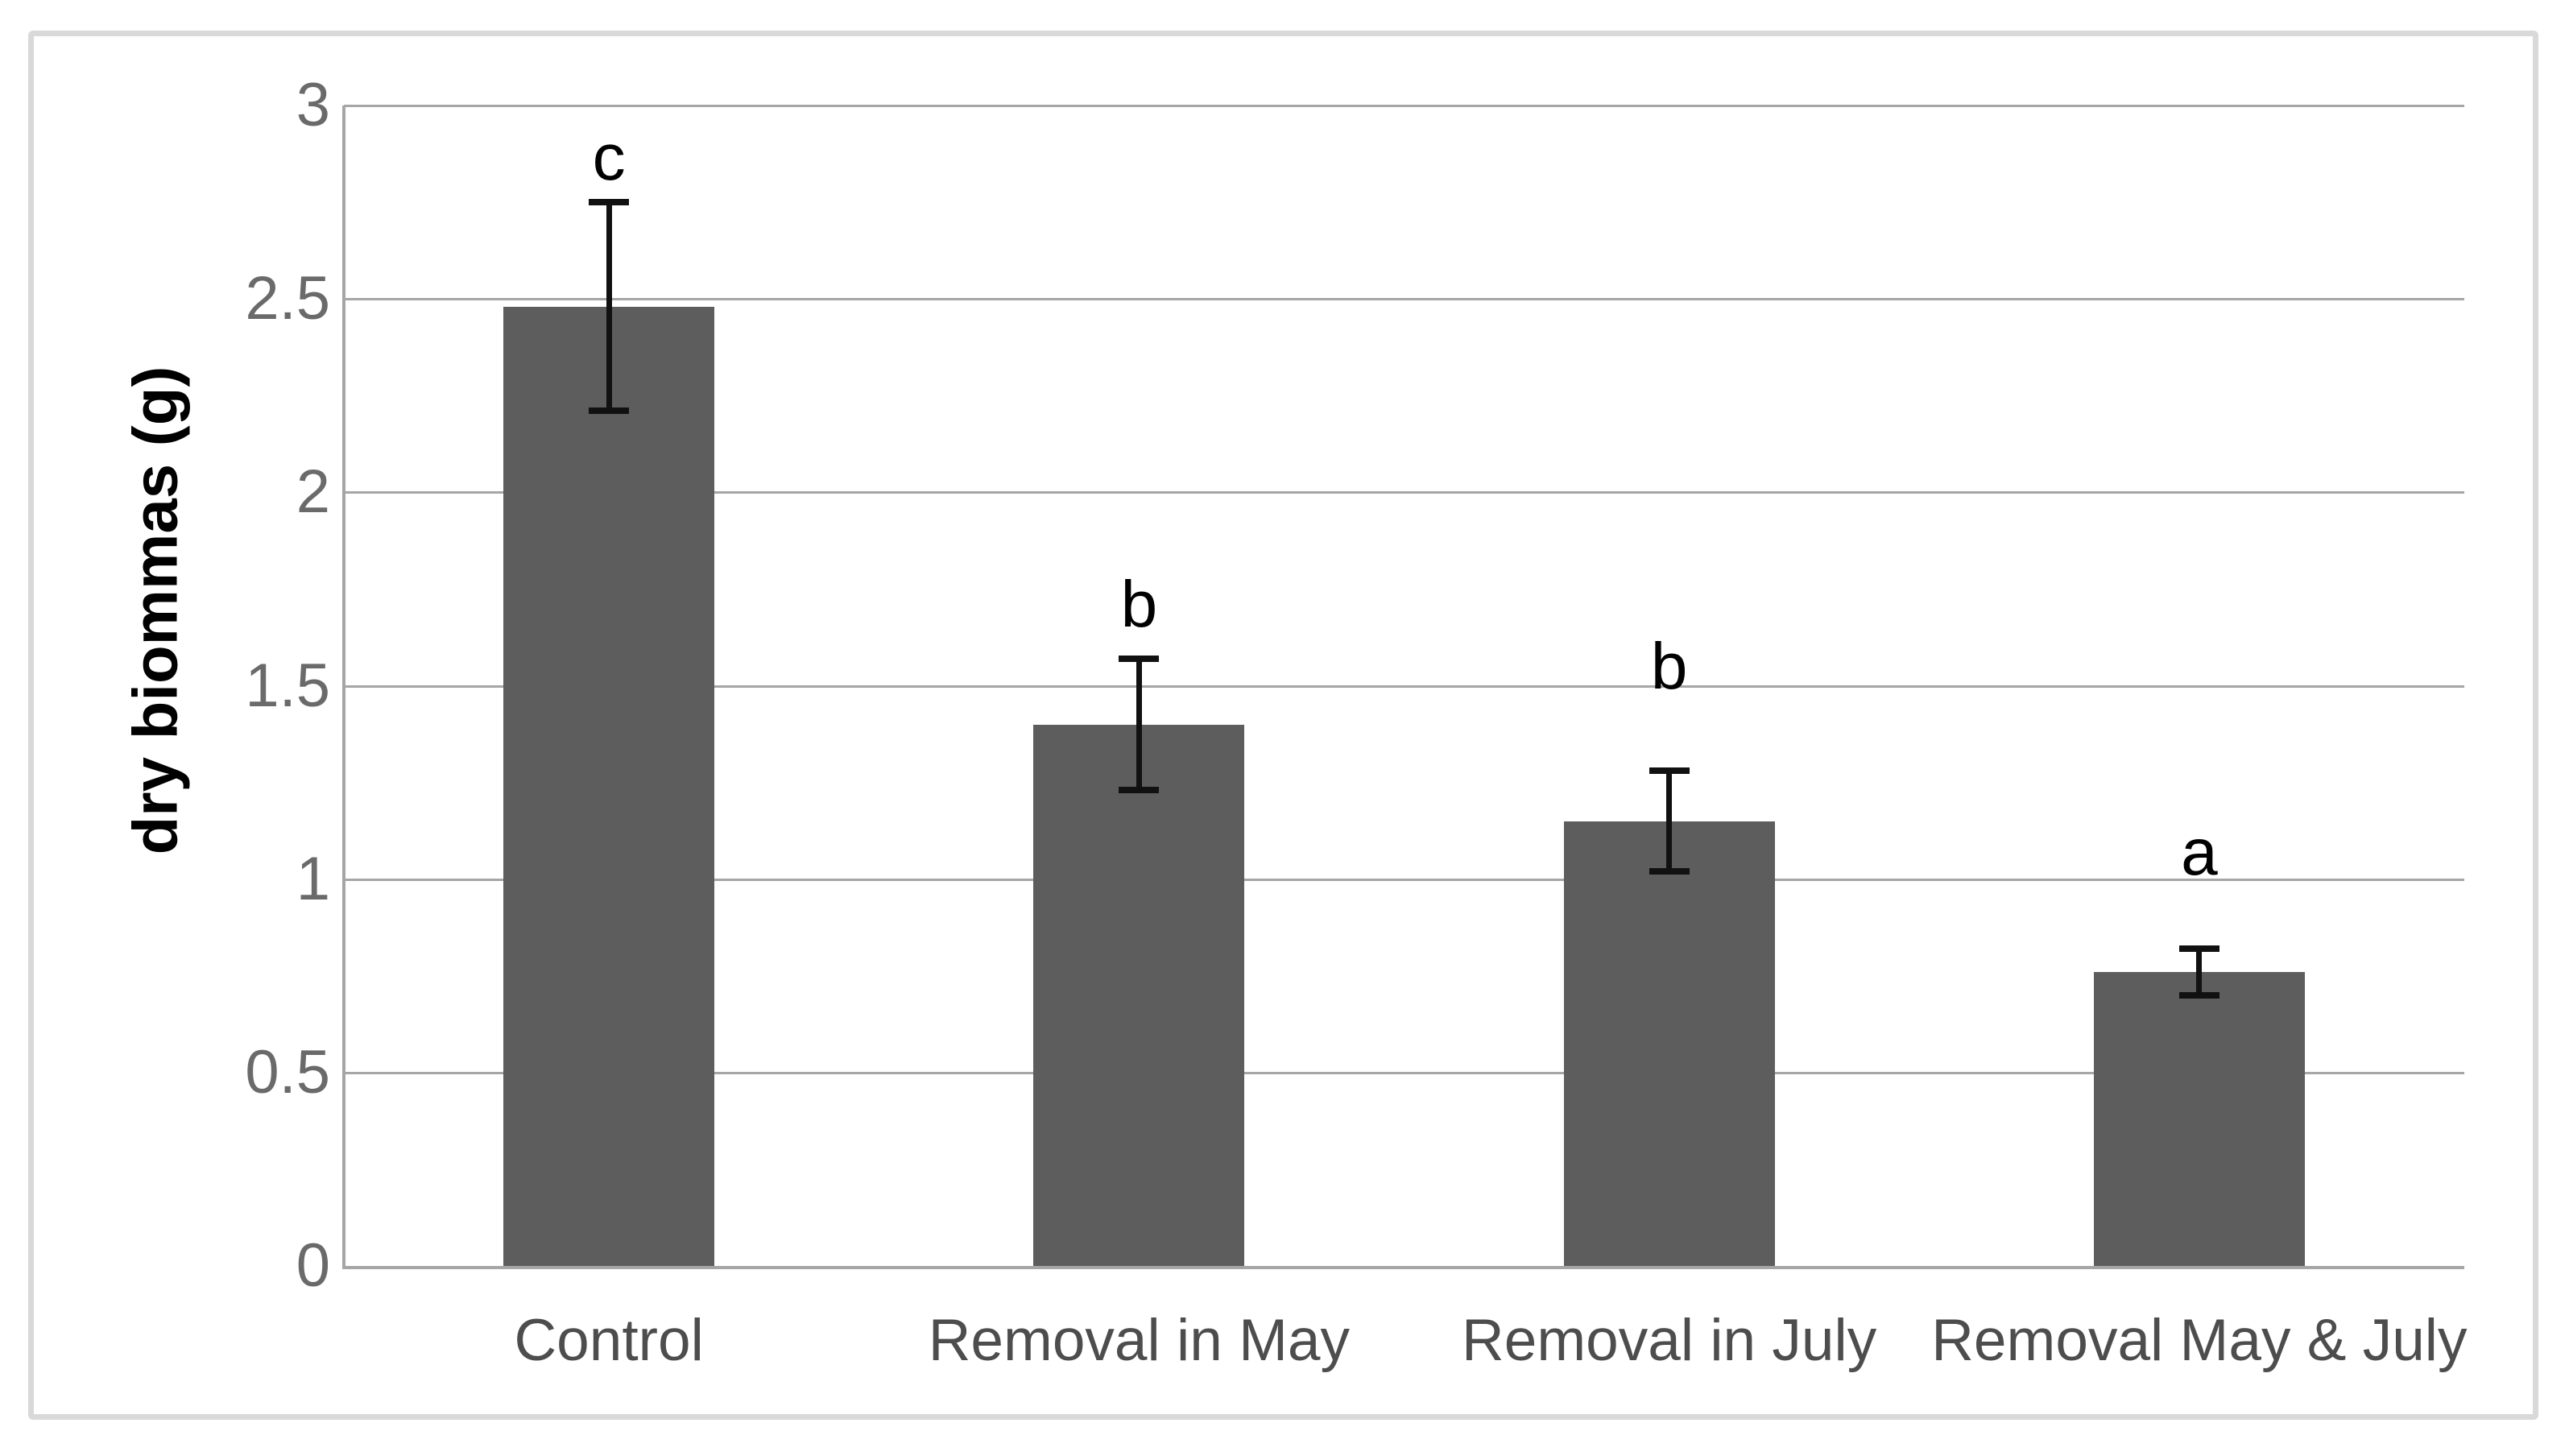 This screenshot has height=1456, width=2569. What do you see at coordinates (1403, 1268) in the screenshot?
I see `x-axis-line` at bounding box center [1403, 1268].